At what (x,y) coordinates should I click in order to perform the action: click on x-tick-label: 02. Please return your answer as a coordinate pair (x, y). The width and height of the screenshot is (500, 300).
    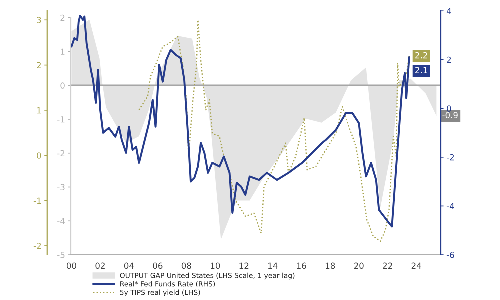
    Looking at the image, I should click on (100, 266).